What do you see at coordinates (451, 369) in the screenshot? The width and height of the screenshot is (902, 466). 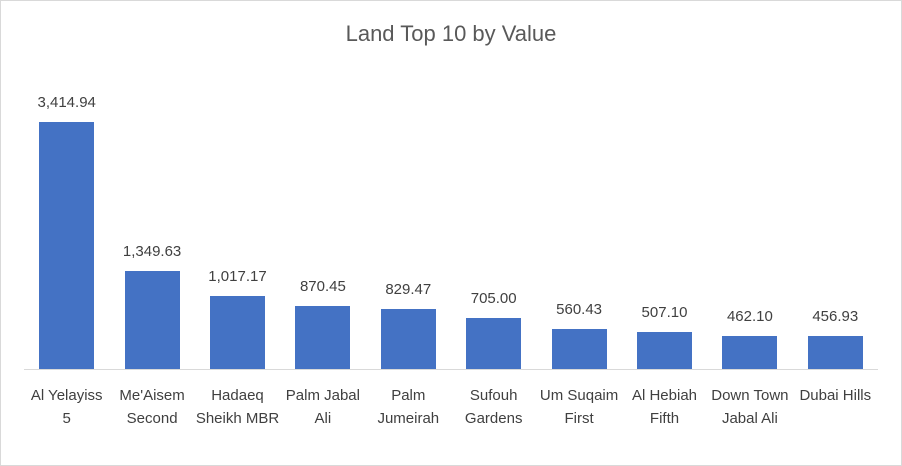 I see `x-axis-line` at bounding box center [451, 369].